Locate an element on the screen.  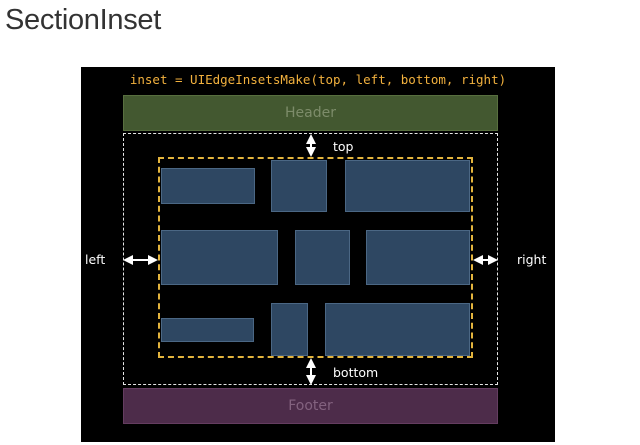
footer-label: Footer is located at coordinates (310, 406).